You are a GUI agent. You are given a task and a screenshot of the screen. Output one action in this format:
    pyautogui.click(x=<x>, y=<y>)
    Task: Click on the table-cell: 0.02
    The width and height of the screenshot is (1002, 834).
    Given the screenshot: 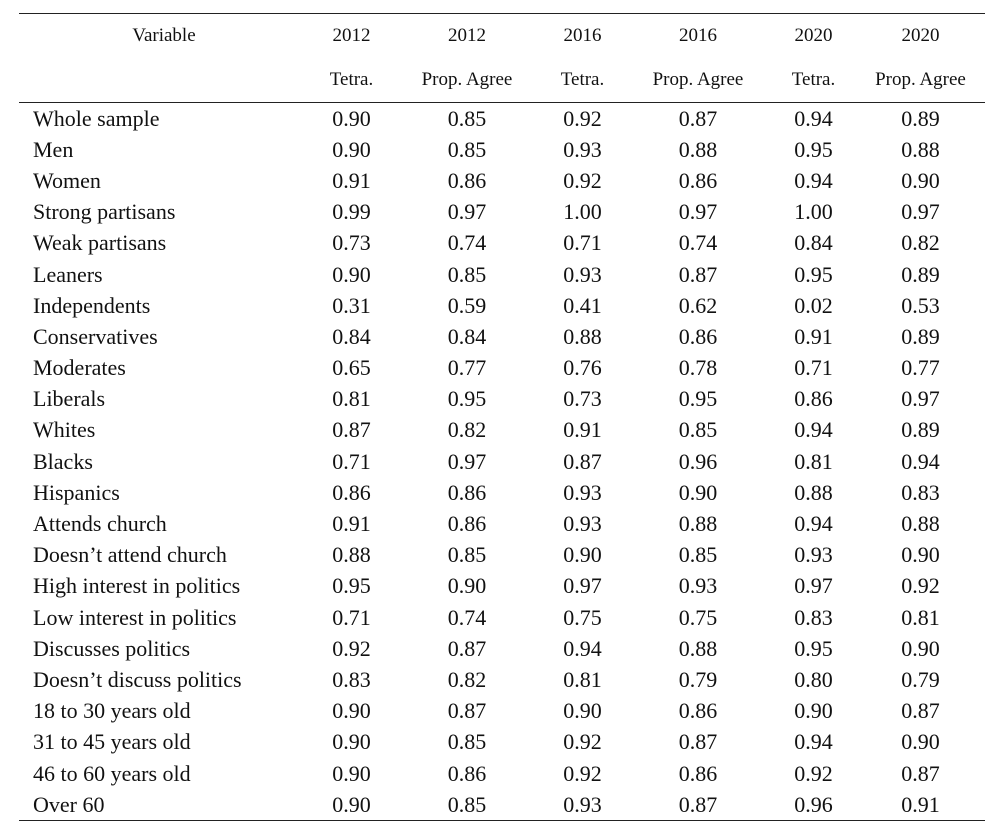 What is the action you would take?
    pyautogui.click(x=813, y=305)
    